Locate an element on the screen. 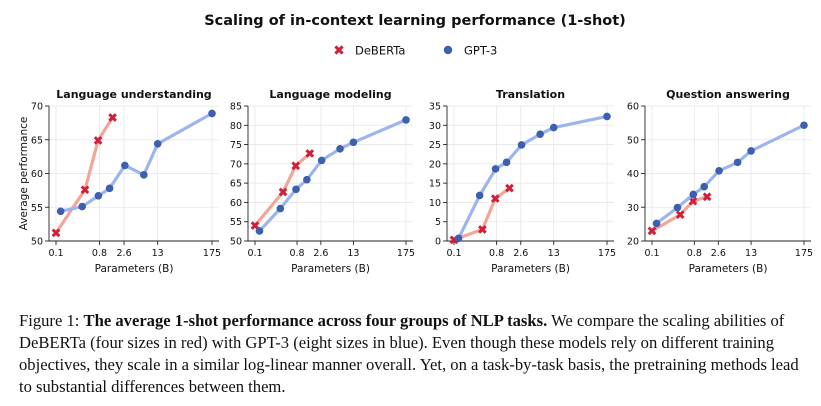 The image size is (821, 406). subplot-translation-xlabel: Parameters (B) is located at coordinates (530, 269).